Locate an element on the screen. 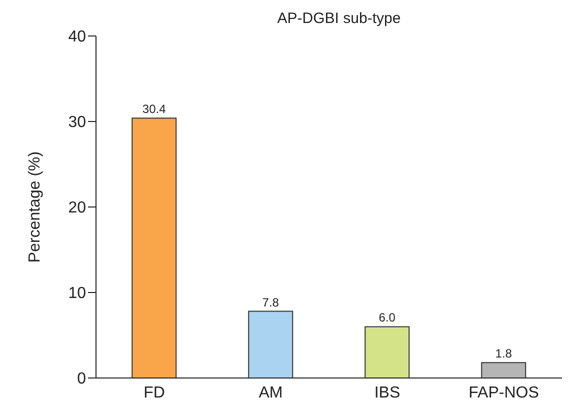 The image size is (578, 418). data-label: 6.0 is located at coordinates (387, 317).